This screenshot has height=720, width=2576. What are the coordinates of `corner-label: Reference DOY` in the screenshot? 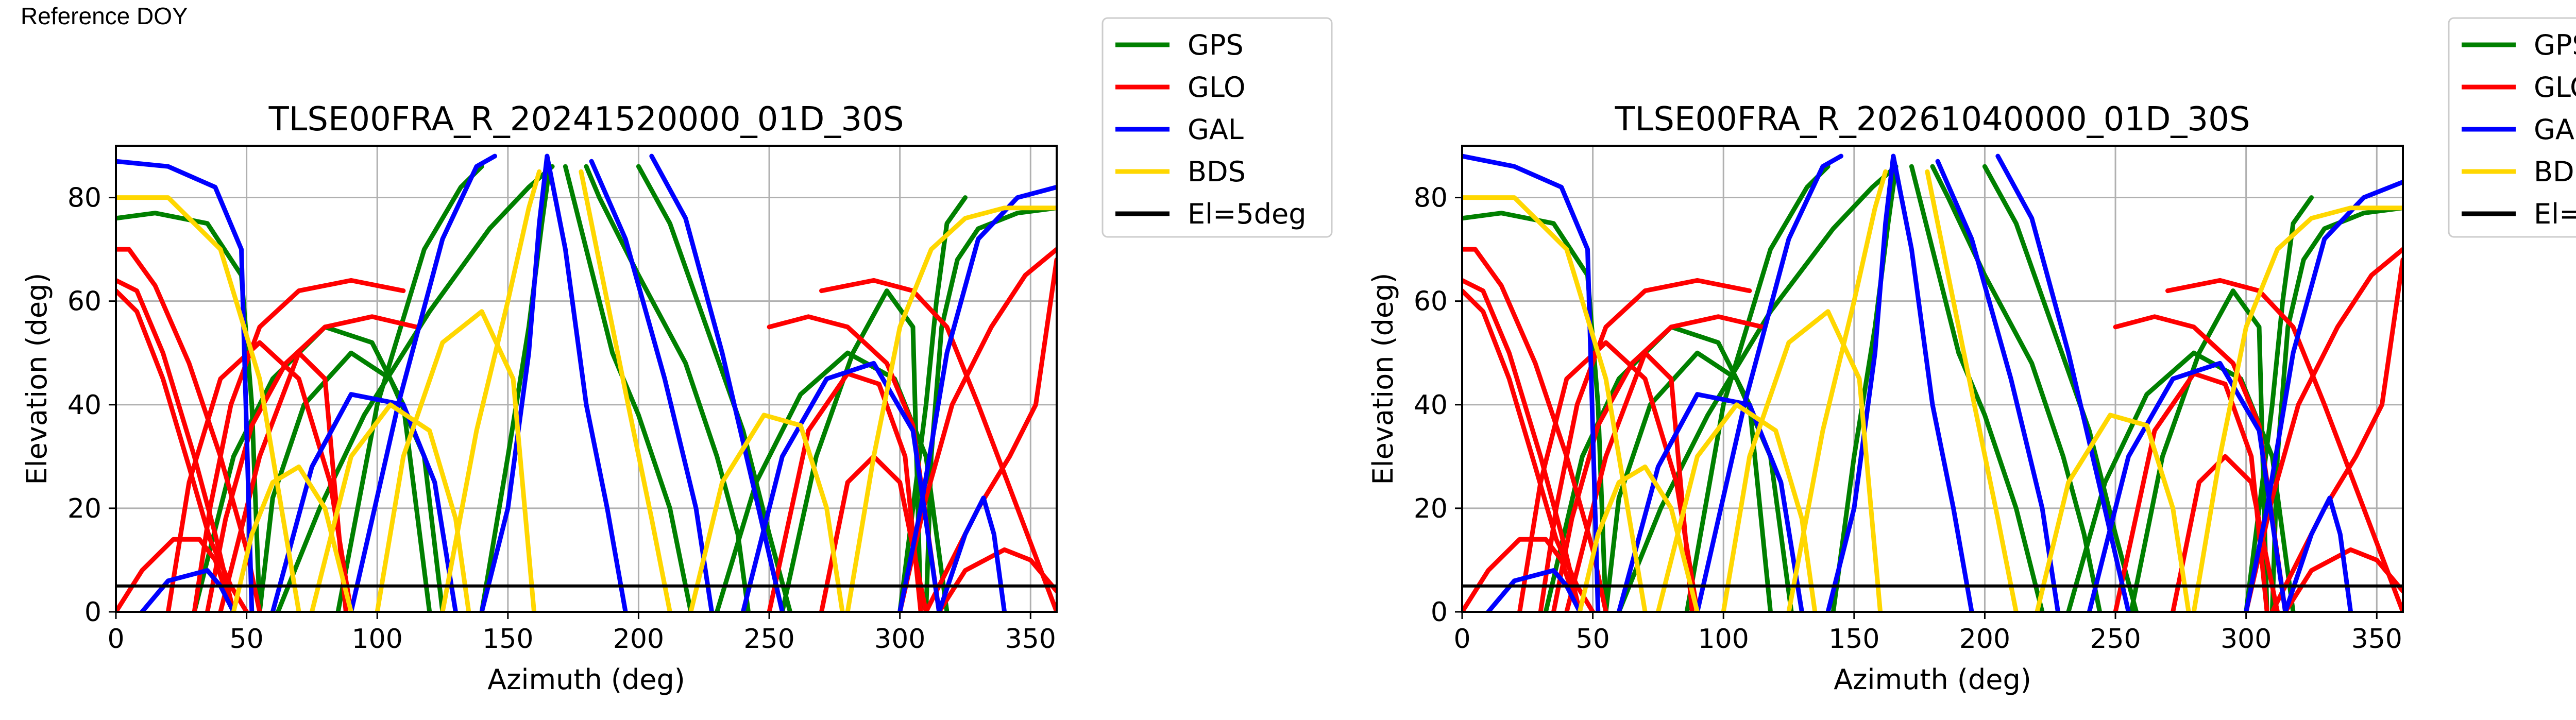 It's located at (104, 16).